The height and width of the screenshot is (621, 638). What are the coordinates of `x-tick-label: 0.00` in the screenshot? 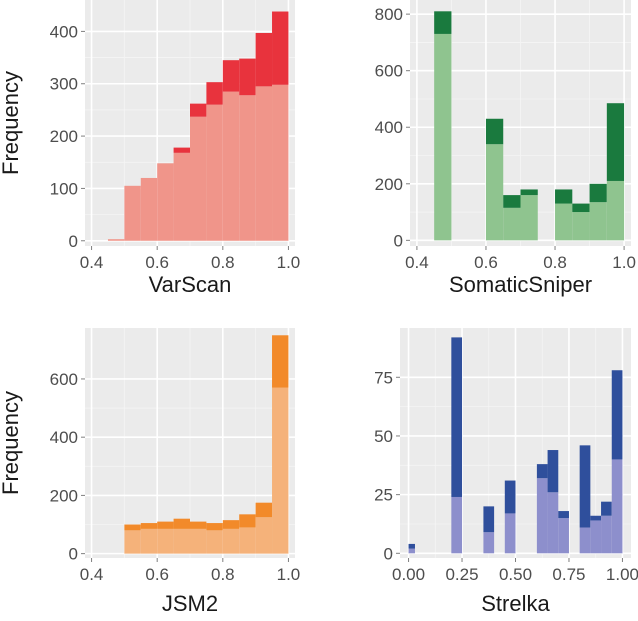 It's located at (408, 574).